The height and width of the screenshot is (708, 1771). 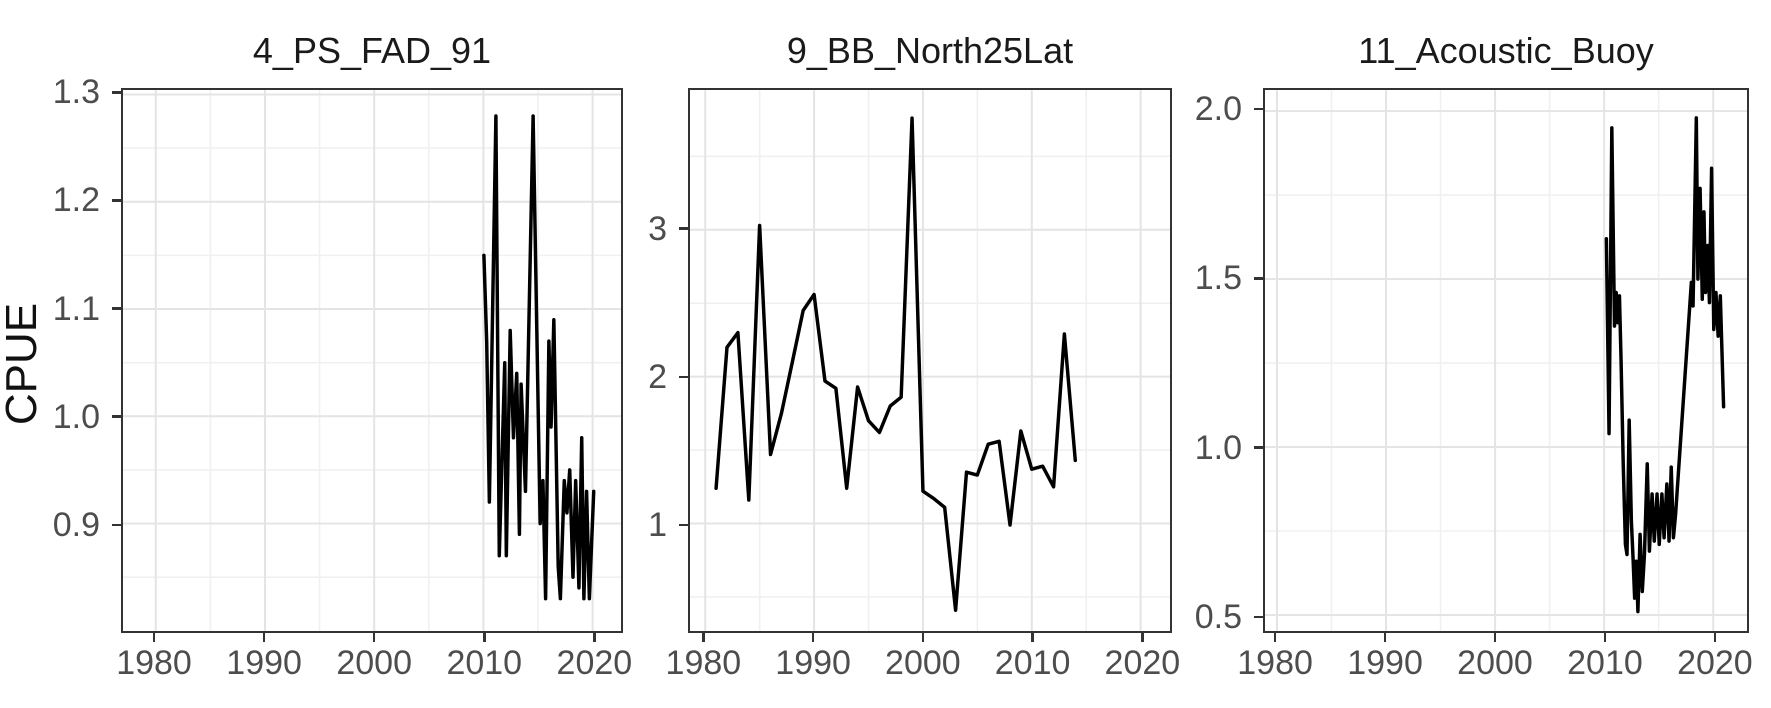 What do you see at coordinates (23, 364) in the screenshot?
I see `y-axis-title: CPUE` at bounding box center [23, 364].